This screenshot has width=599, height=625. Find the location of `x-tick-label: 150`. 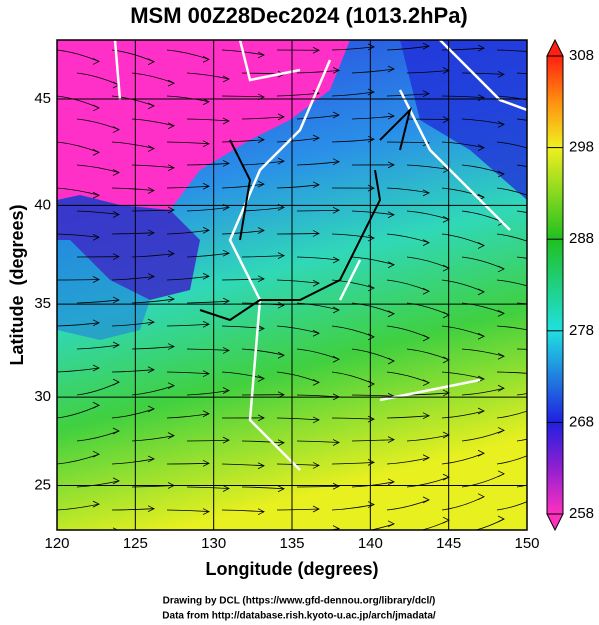

x-tick-label: 150 is located at coordinates (526, 543).